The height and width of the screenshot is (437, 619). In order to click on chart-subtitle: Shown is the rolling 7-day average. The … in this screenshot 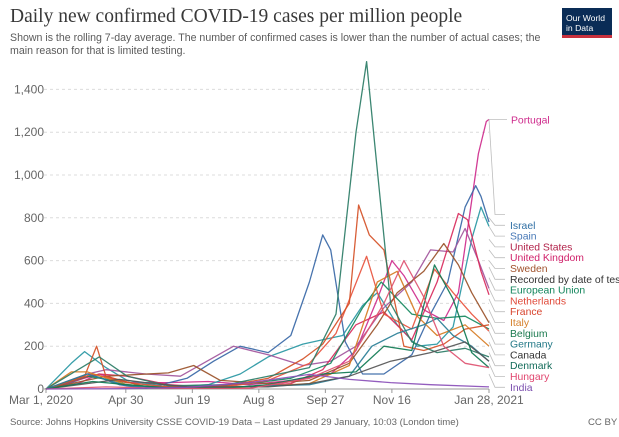, I will do `click(275, 44)`.